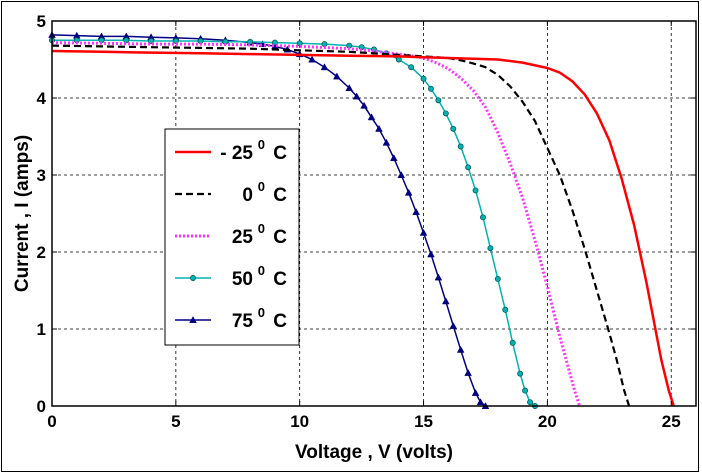 The width and height of the screenshot is (702, 475). What do you see at coordinates (242, 279) in the screenshot?
I see `legend-temperature: 50` at bounding box center [242, 279].